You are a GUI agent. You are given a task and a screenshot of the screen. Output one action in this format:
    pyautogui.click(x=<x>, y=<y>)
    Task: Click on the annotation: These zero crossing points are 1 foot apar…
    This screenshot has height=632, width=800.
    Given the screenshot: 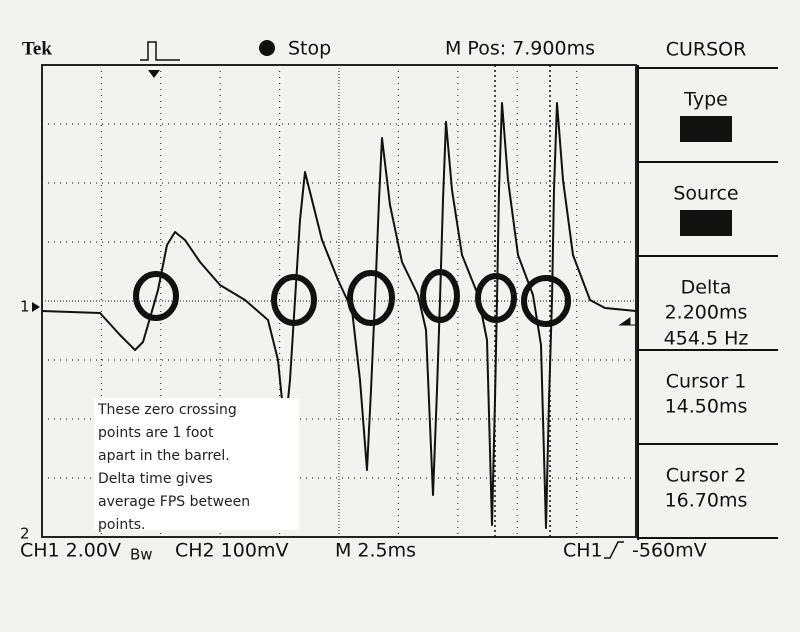 What is the action you would take?
    pyautogui.click(x=173, y=467)
    